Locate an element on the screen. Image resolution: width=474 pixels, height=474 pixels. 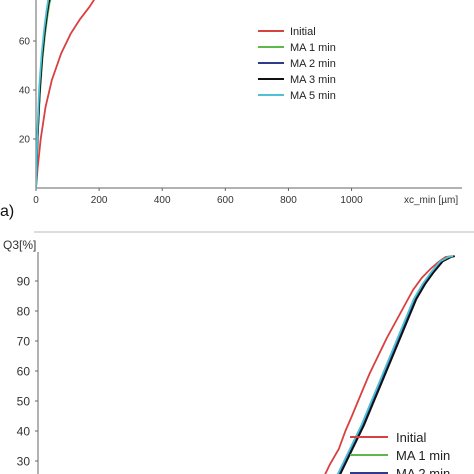
y-tick-label-panel-b: 50 is located at coordinates (24, 402).